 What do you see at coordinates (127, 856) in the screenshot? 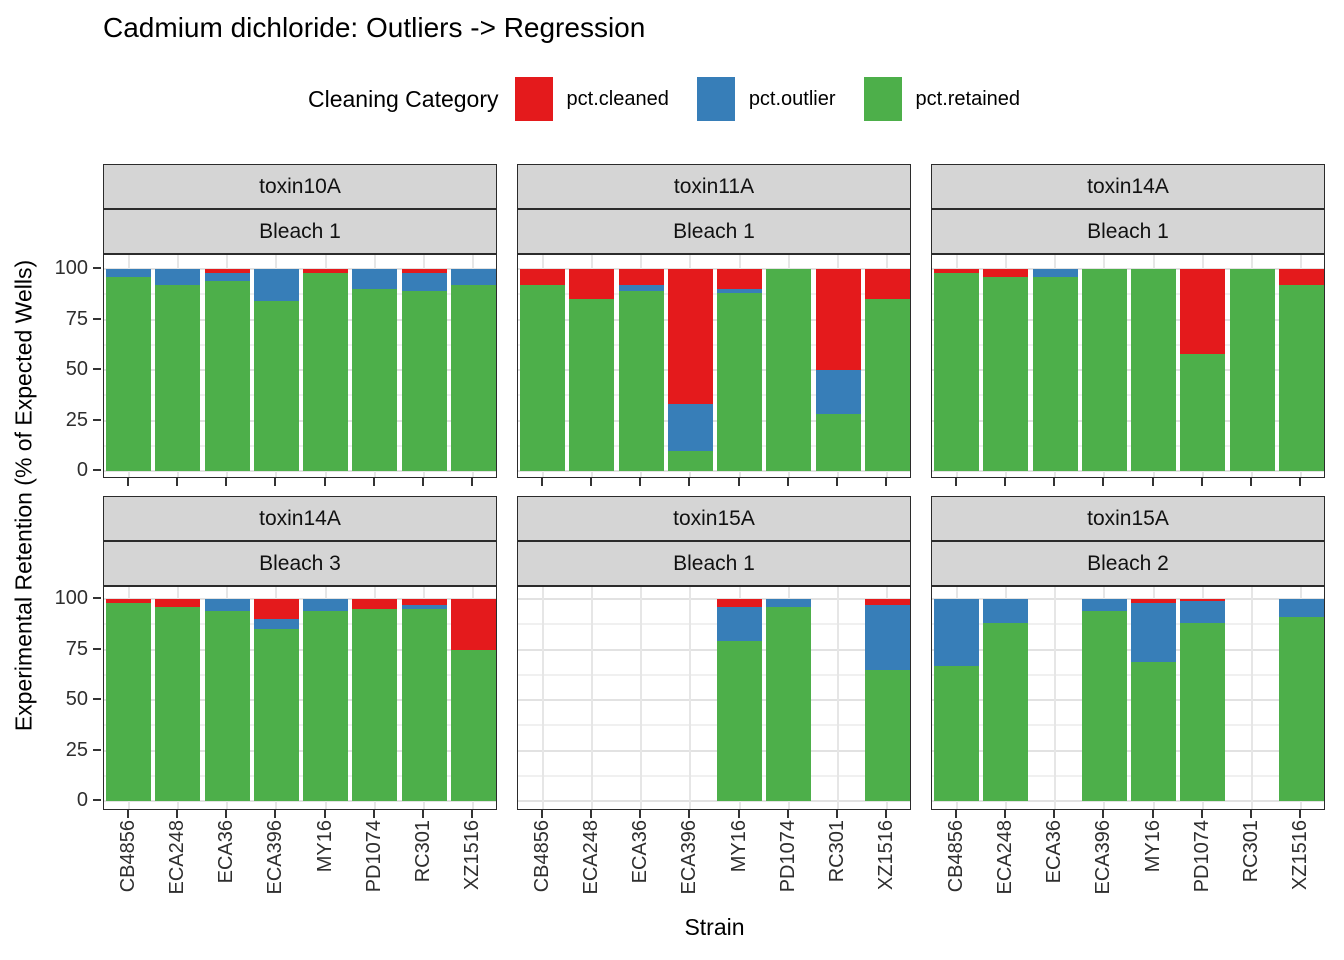
I see `x-category-label: CB4856` at bounding box center [127, 856].